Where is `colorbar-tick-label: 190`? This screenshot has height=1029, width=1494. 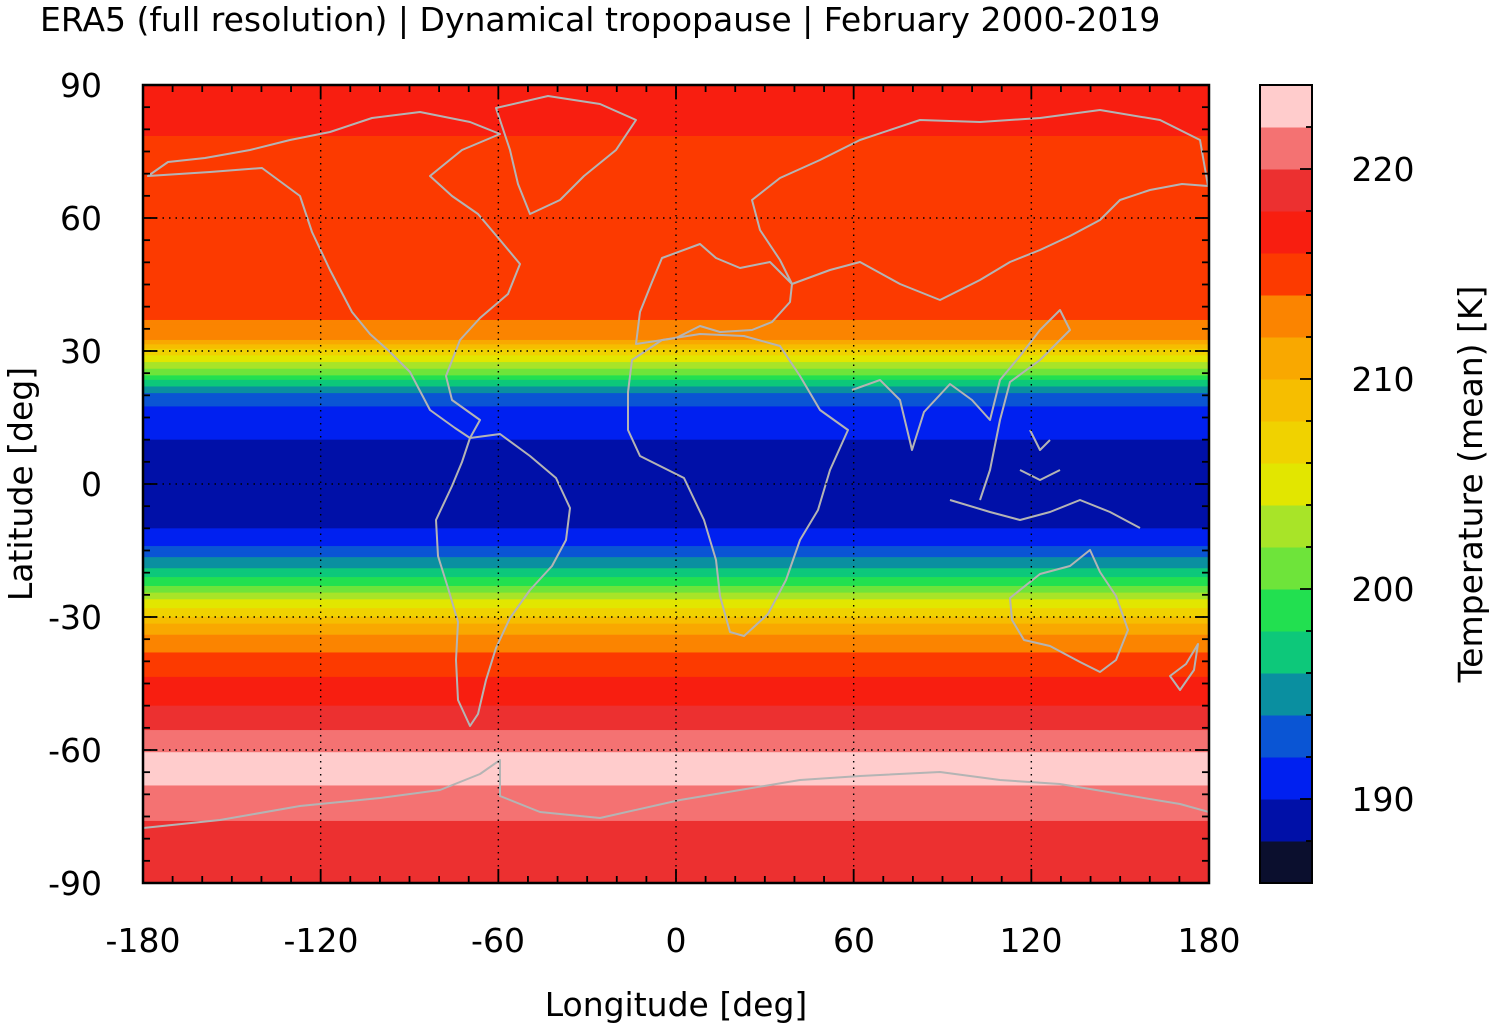
colorbar-tick-label: 190 is located at coordinates (1383, 799).